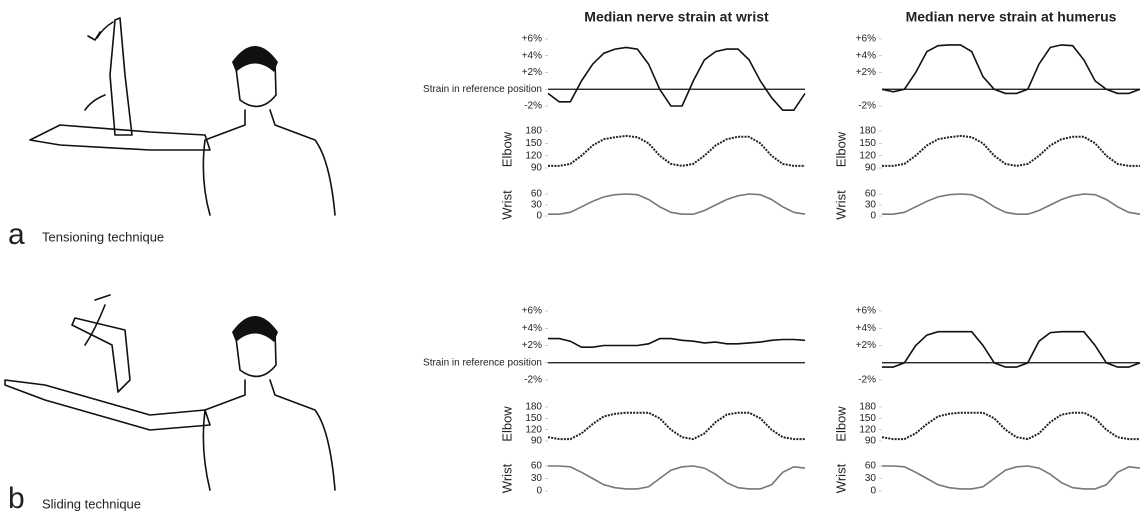 This screenshot has height=523, width=1147. I want to click on panel-letter: a, so click(16, 234).